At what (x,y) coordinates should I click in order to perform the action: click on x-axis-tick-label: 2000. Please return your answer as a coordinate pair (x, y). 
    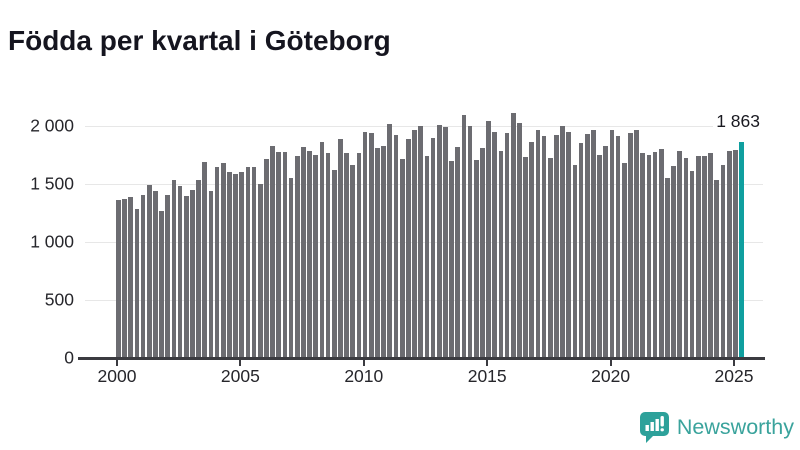
    Looking at the image, I should click on (117, 376).